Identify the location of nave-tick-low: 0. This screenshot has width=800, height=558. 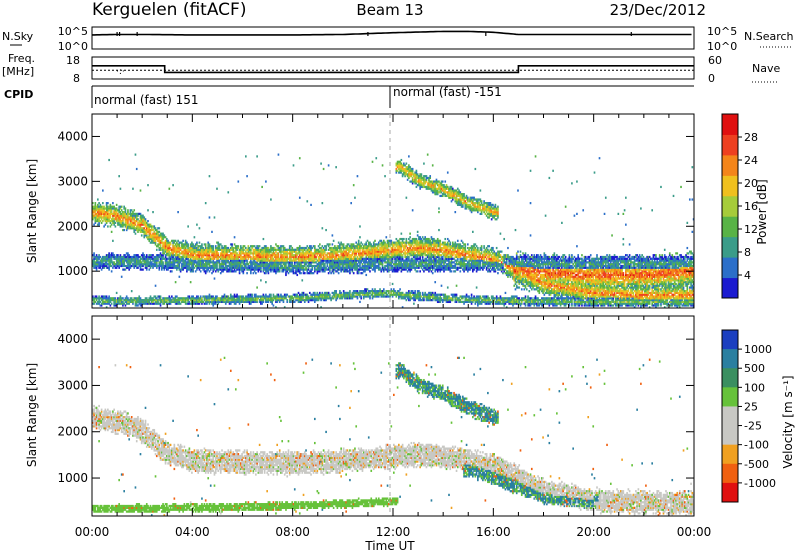
(711, 78).